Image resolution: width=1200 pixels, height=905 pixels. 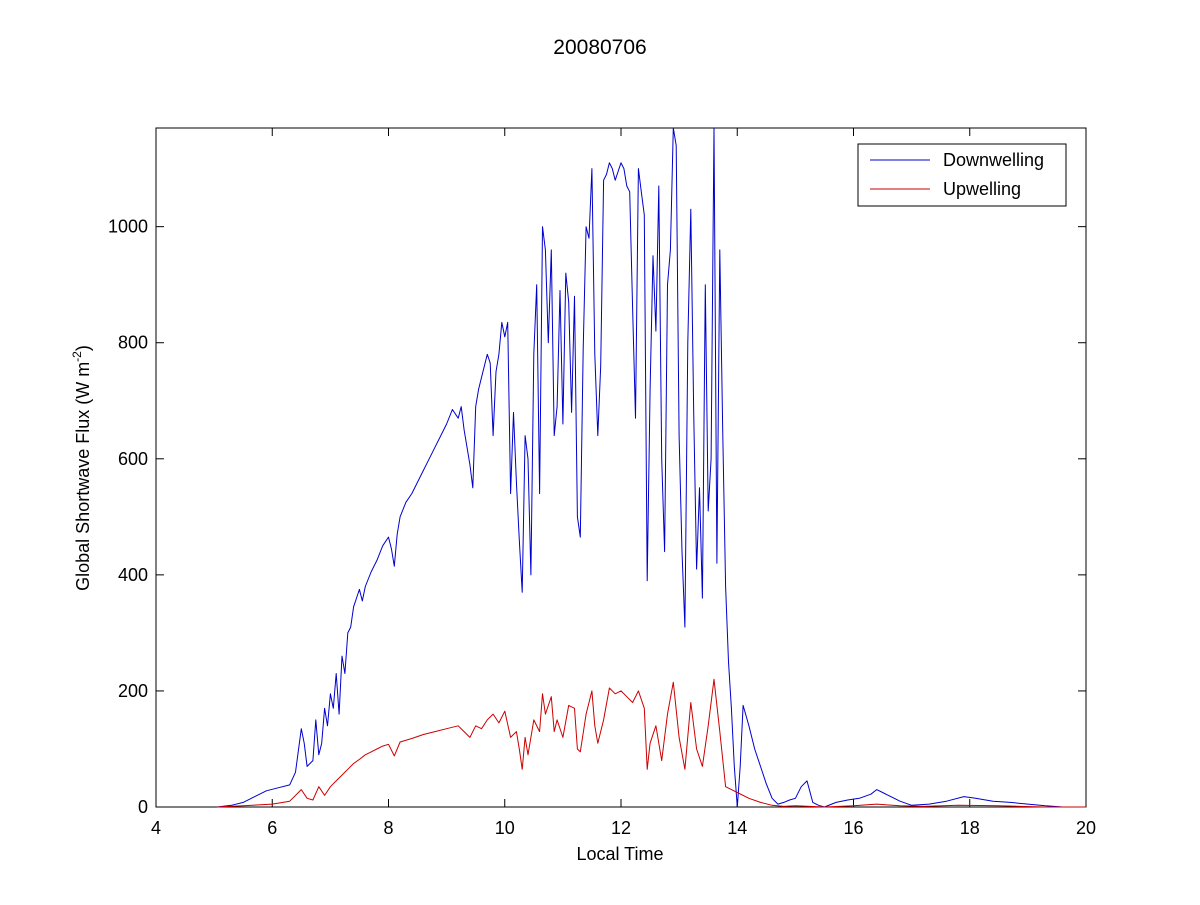 I want to click on x-tick-label: 14, so click(x=737, y=828).